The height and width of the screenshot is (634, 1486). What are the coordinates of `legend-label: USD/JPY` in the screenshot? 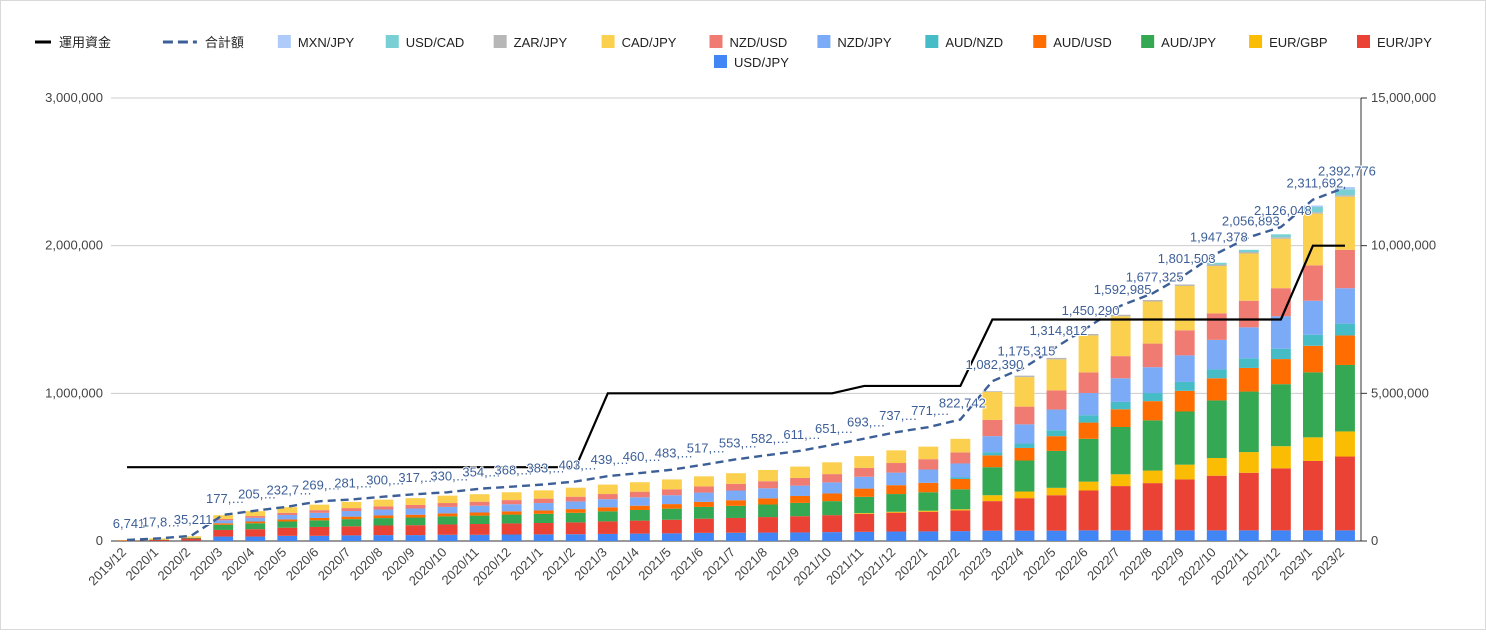 It's located at (761, 62).